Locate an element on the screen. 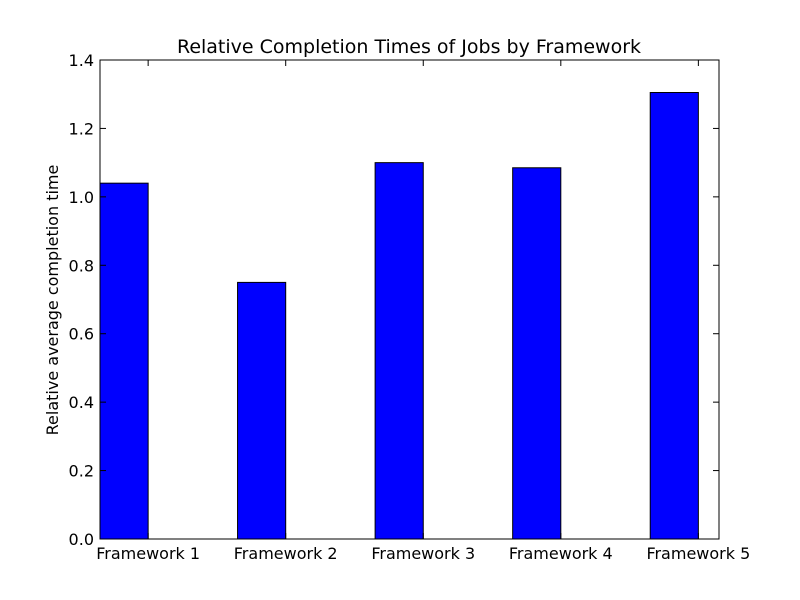 The image size is (800, 600). x-tick-label-3: Framework 3 is located at coordinates (423, 553).